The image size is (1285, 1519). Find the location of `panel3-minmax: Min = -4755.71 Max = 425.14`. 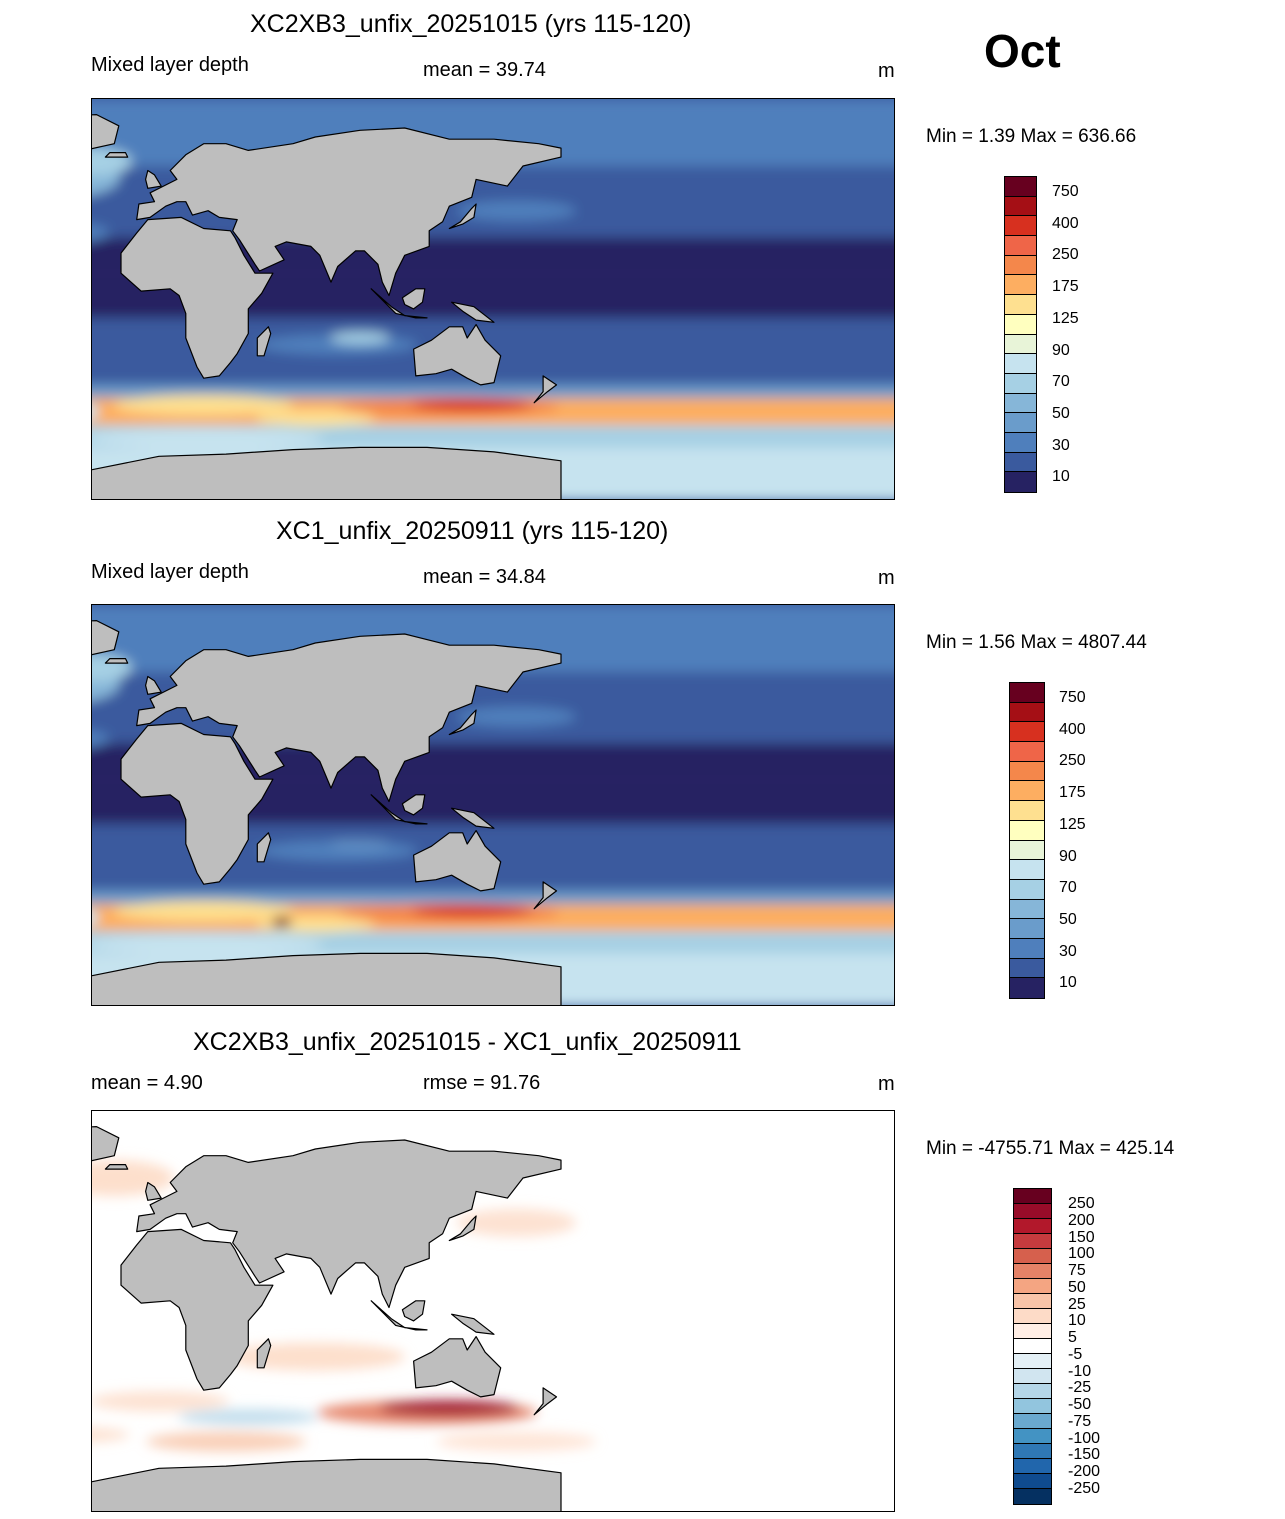

panel3-minmax: Min = -4755.71 Max = 425.14 is located at coordinates (1050, 1148).